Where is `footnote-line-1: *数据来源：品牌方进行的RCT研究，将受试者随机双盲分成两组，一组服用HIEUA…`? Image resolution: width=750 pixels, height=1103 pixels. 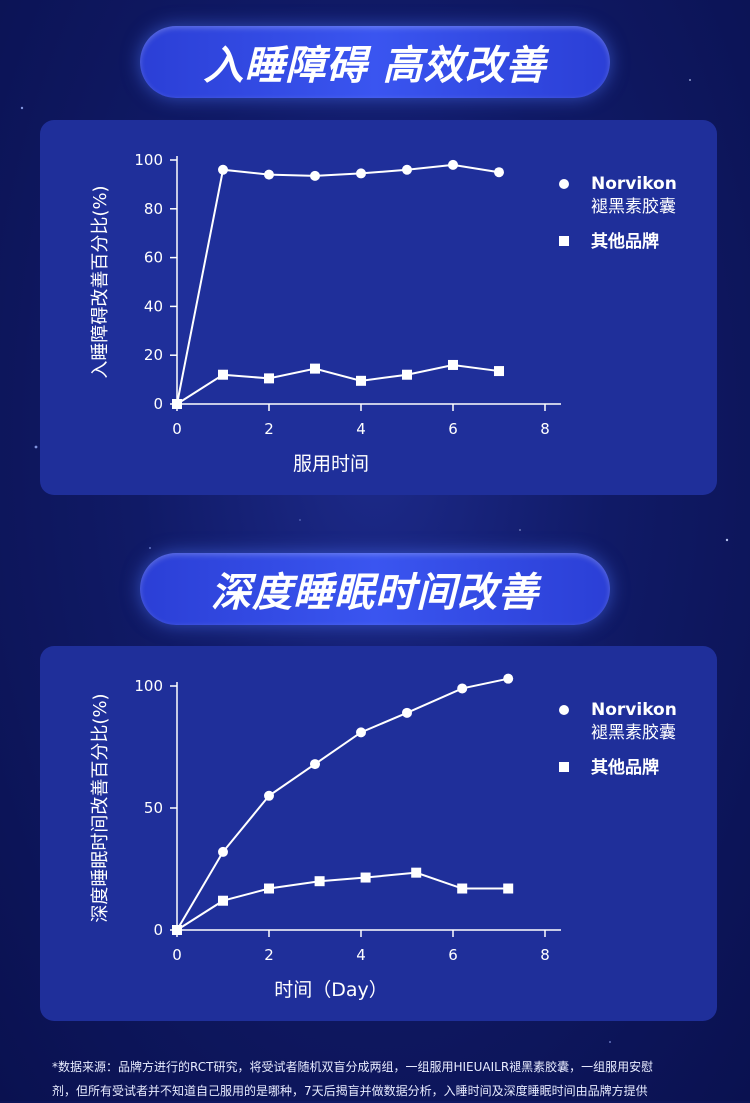
footnote-line-1: *数据来源：品牌方进行的RCT研究，将受试者随机双盲分成两组，一组服用HIEUA… is located at coordinates (353, 1067).